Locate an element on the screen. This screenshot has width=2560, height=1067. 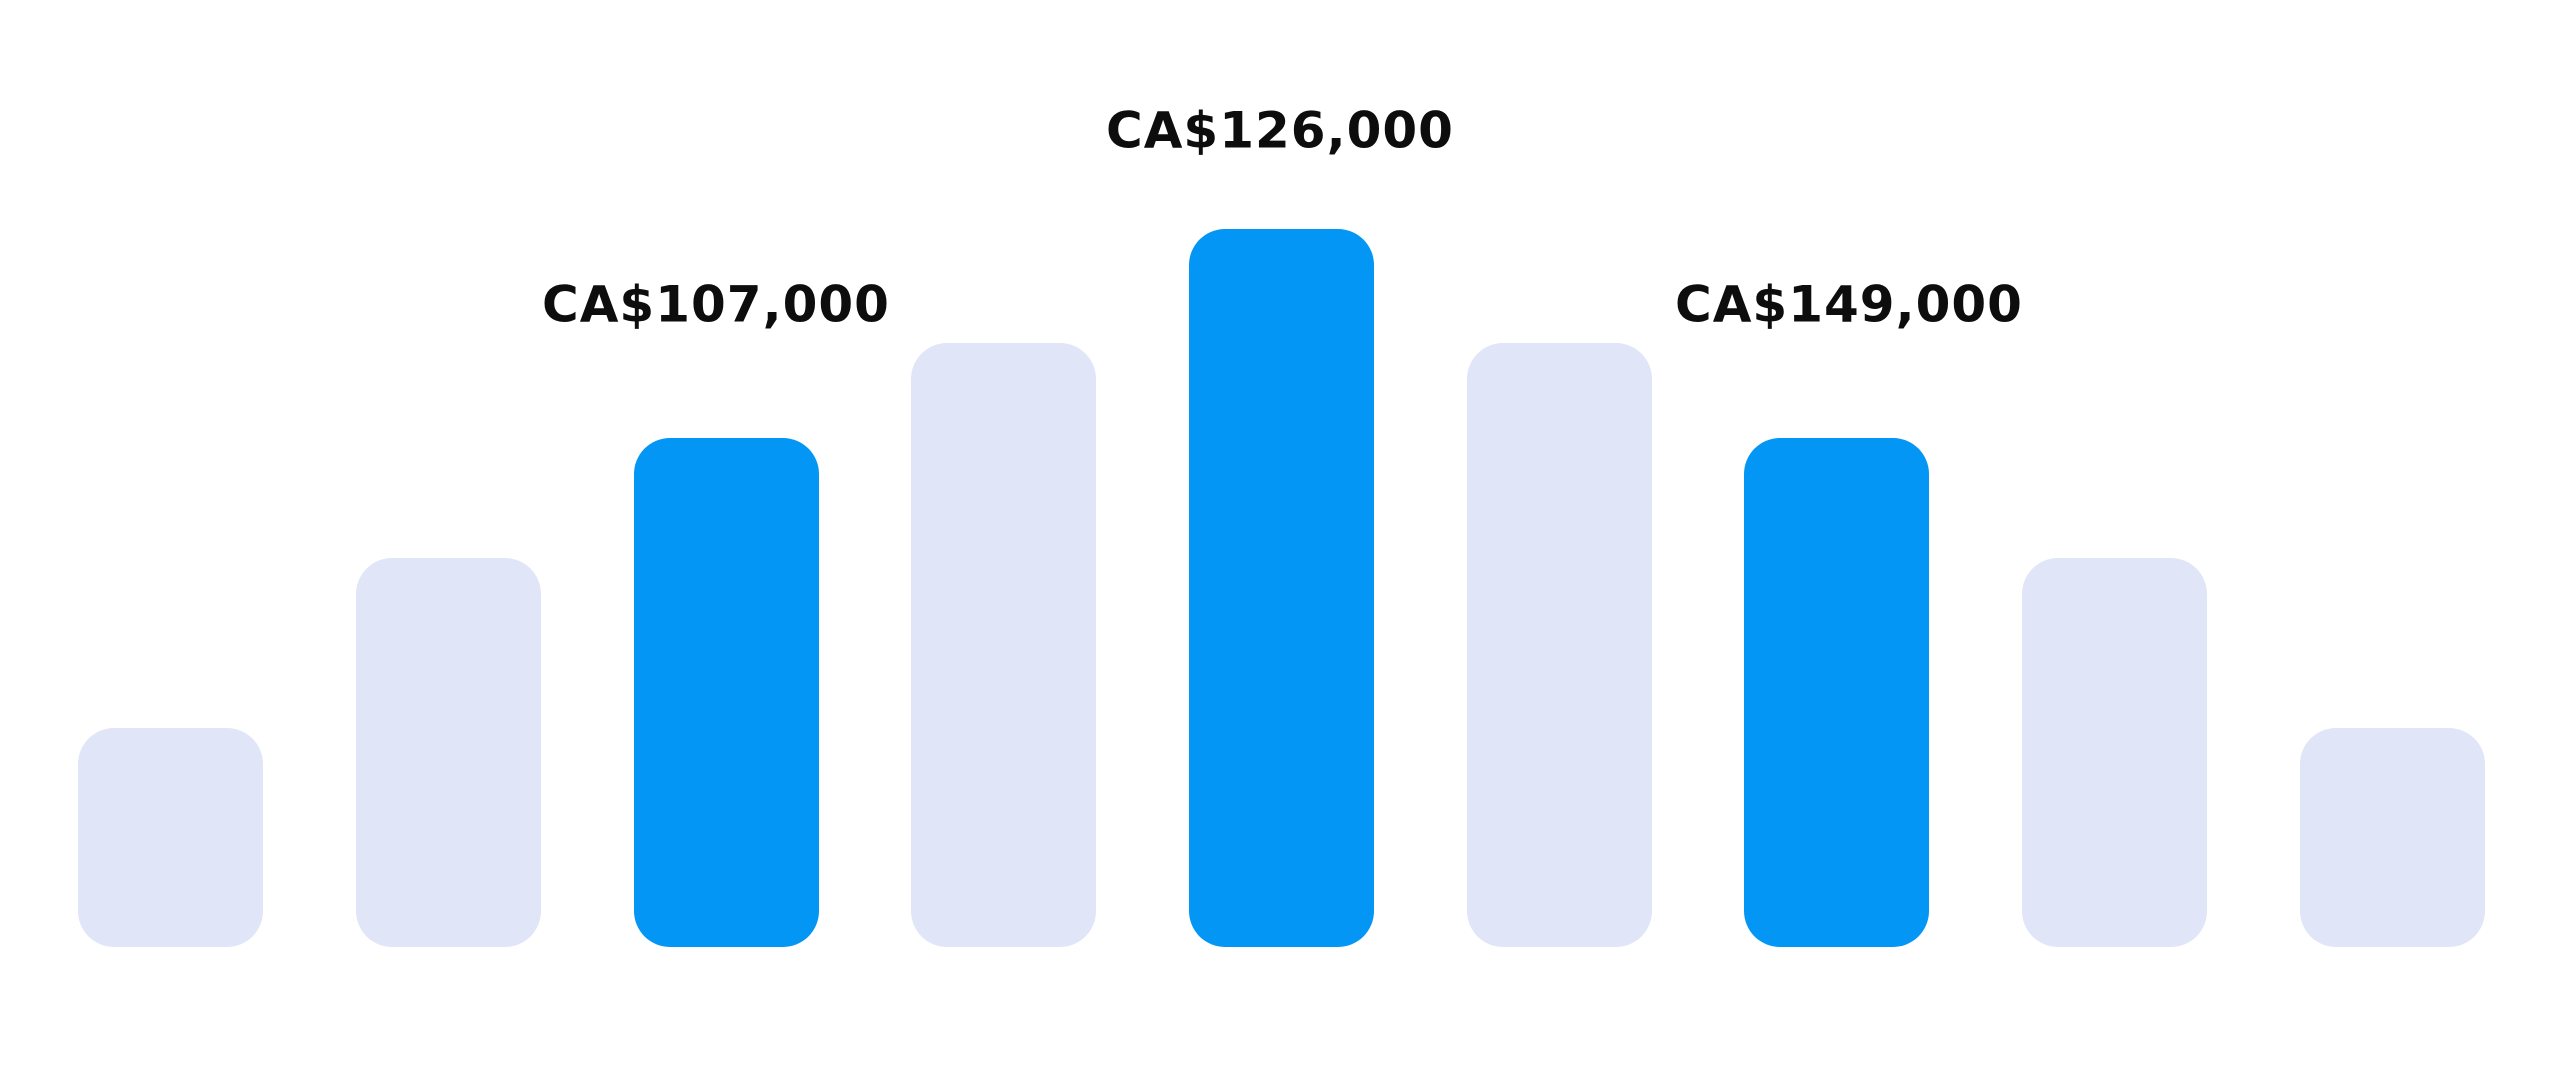
price-label: CA$126,000 is located at coordinates (1280, 131).